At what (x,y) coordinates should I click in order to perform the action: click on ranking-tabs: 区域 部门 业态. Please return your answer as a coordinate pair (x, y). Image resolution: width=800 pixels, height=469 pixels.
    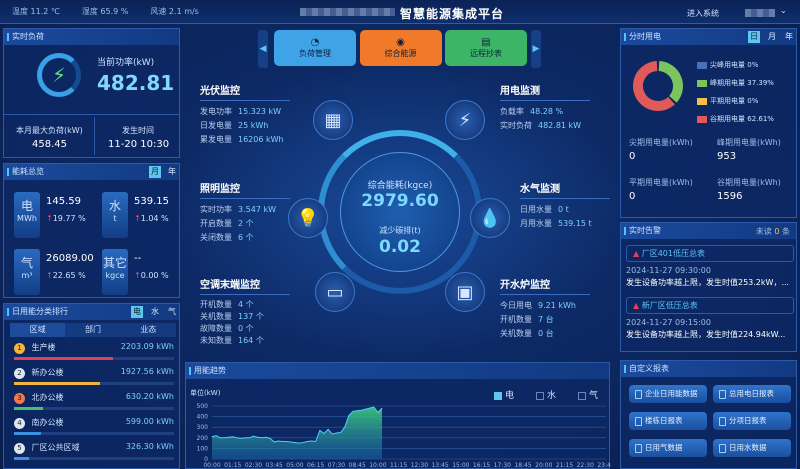
    Looking at the image, I should click on (93, 330).